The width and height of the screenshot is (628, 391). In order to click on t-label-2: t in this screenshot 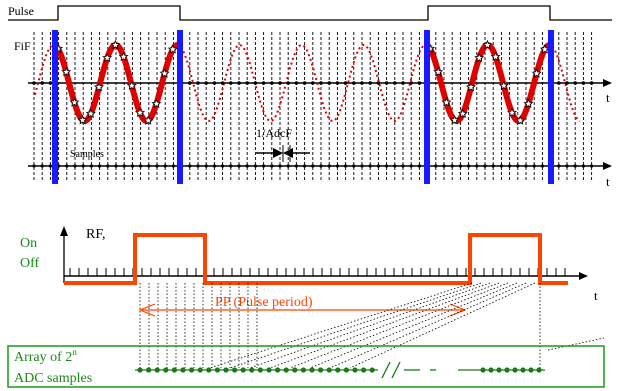, I will do `click(608, 181)`.